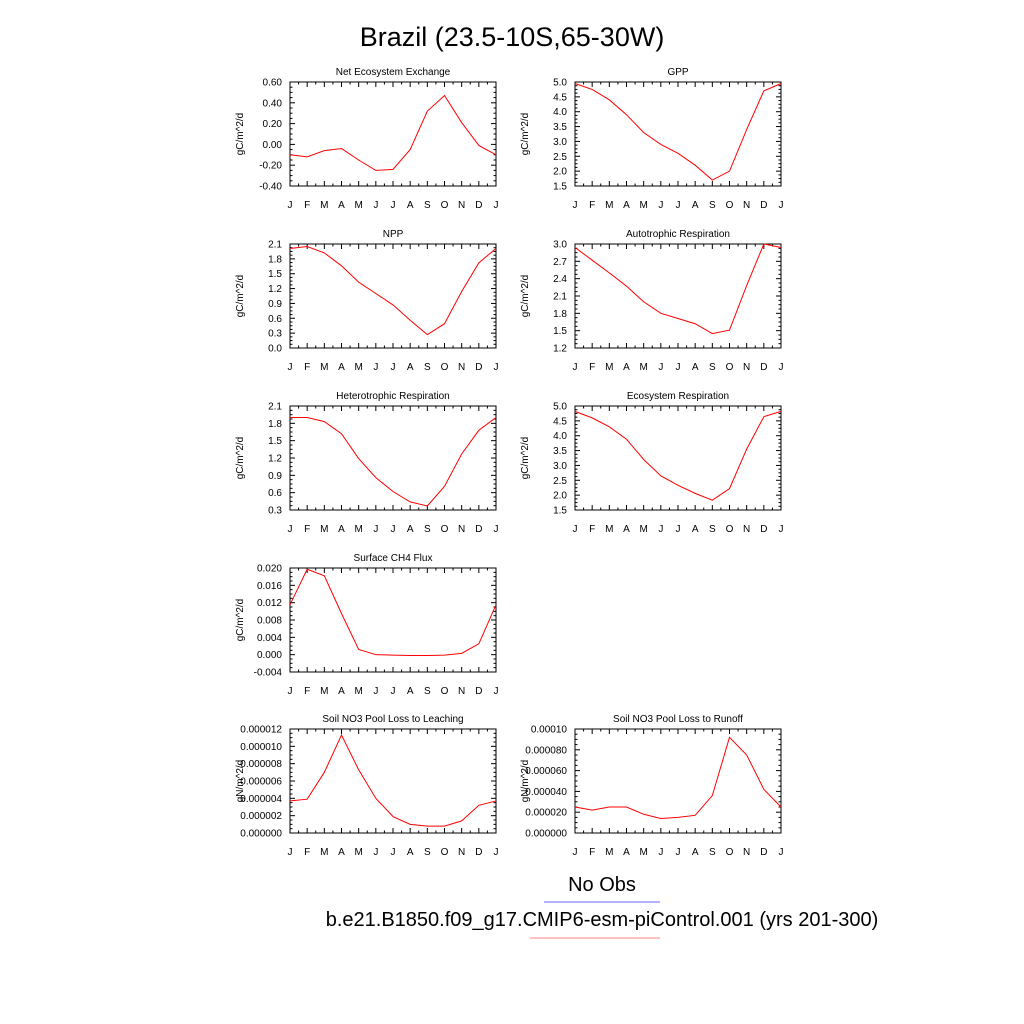  What do you see at coordinates (560, 466) in the screenshot?
I see `y-tick-label: 3.0` at bounding box center [560, 466].